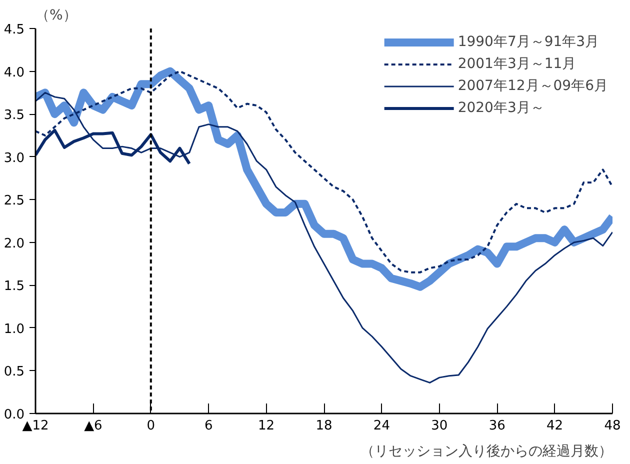 This screenshot has width=630, height=464. What do you see at coordinates (14, 116) in the screenshot?
I see `y-tick-label: 3.5` at bounding box center [14, 116].